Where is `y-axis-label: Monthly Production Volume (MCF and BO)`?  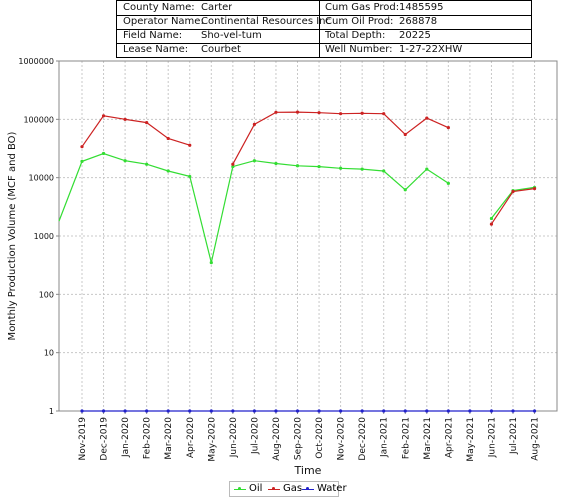 y-axis-label: Monthly Production Volume (MCF and BO) is located at coordinates (12, 235).